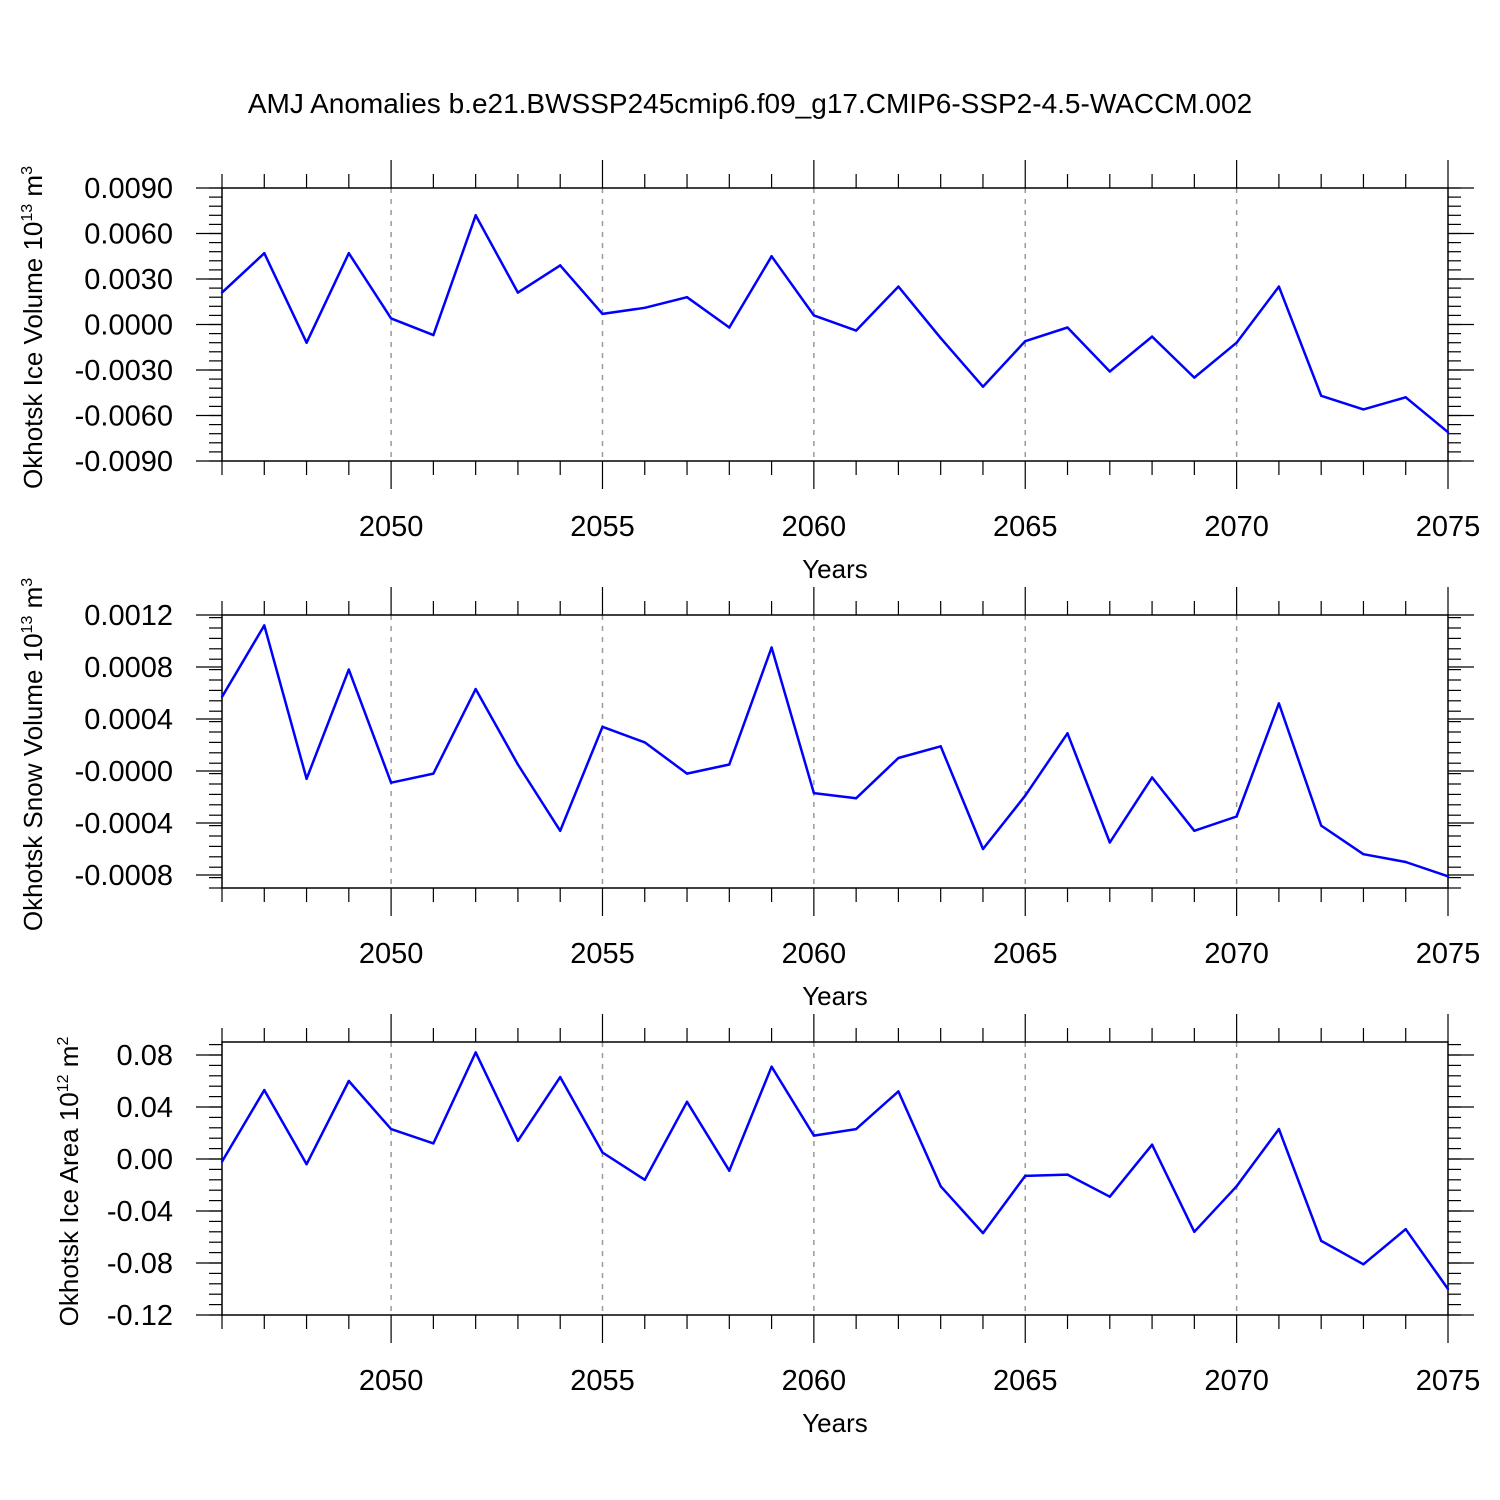 The height and width of the screenshot is (1500, 1500). What do you see at coordinates (33, 355) in the screenshot?
I see `y-axis-title-main: Okhotsk Ice Volume 10` at bounding box center [33, 355].